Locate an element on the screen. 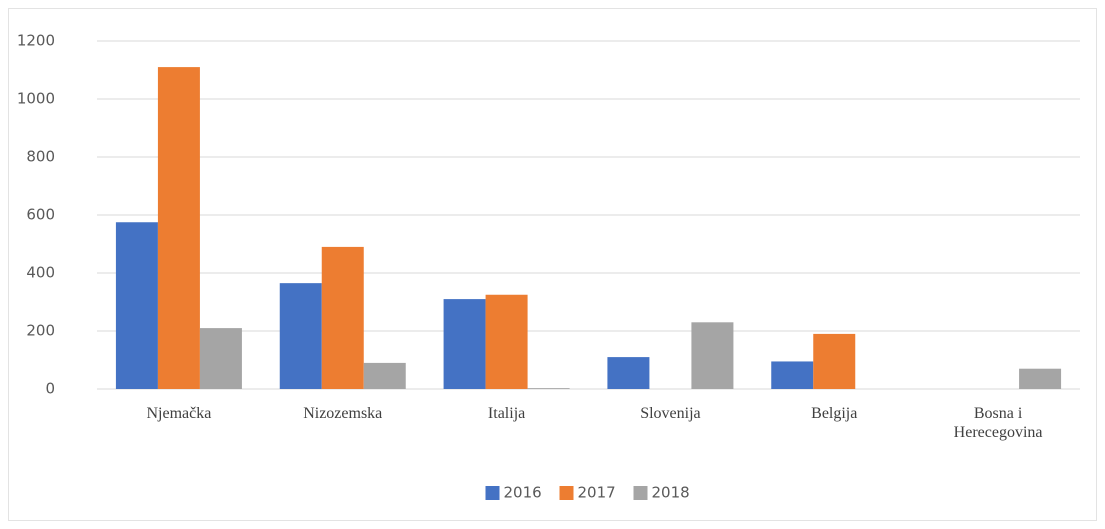 The image size is (1105, 529). legend-label: 2018 is located at coordinates (671, 493).